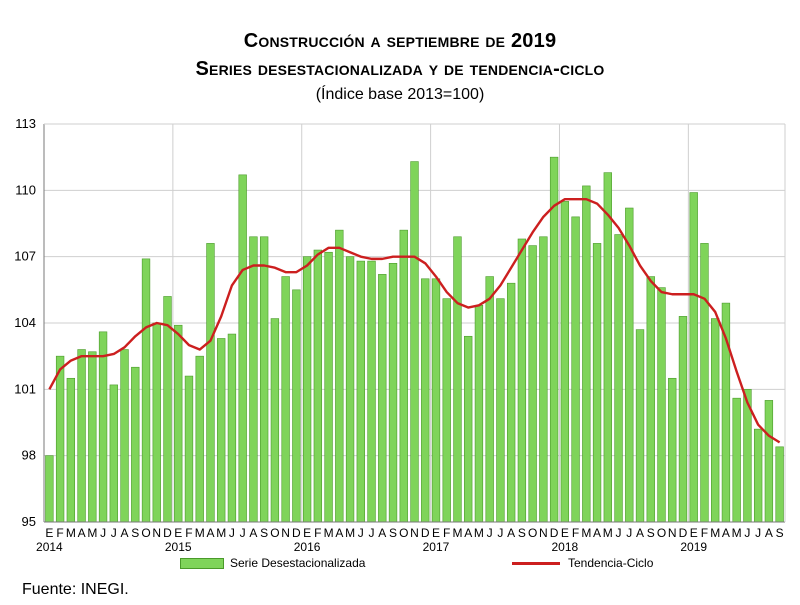 This screenshot has width=800, height=605. Describe the element at coordinates (25, 256) in the screenshot. I see `y-tick-label: 107` at that location.